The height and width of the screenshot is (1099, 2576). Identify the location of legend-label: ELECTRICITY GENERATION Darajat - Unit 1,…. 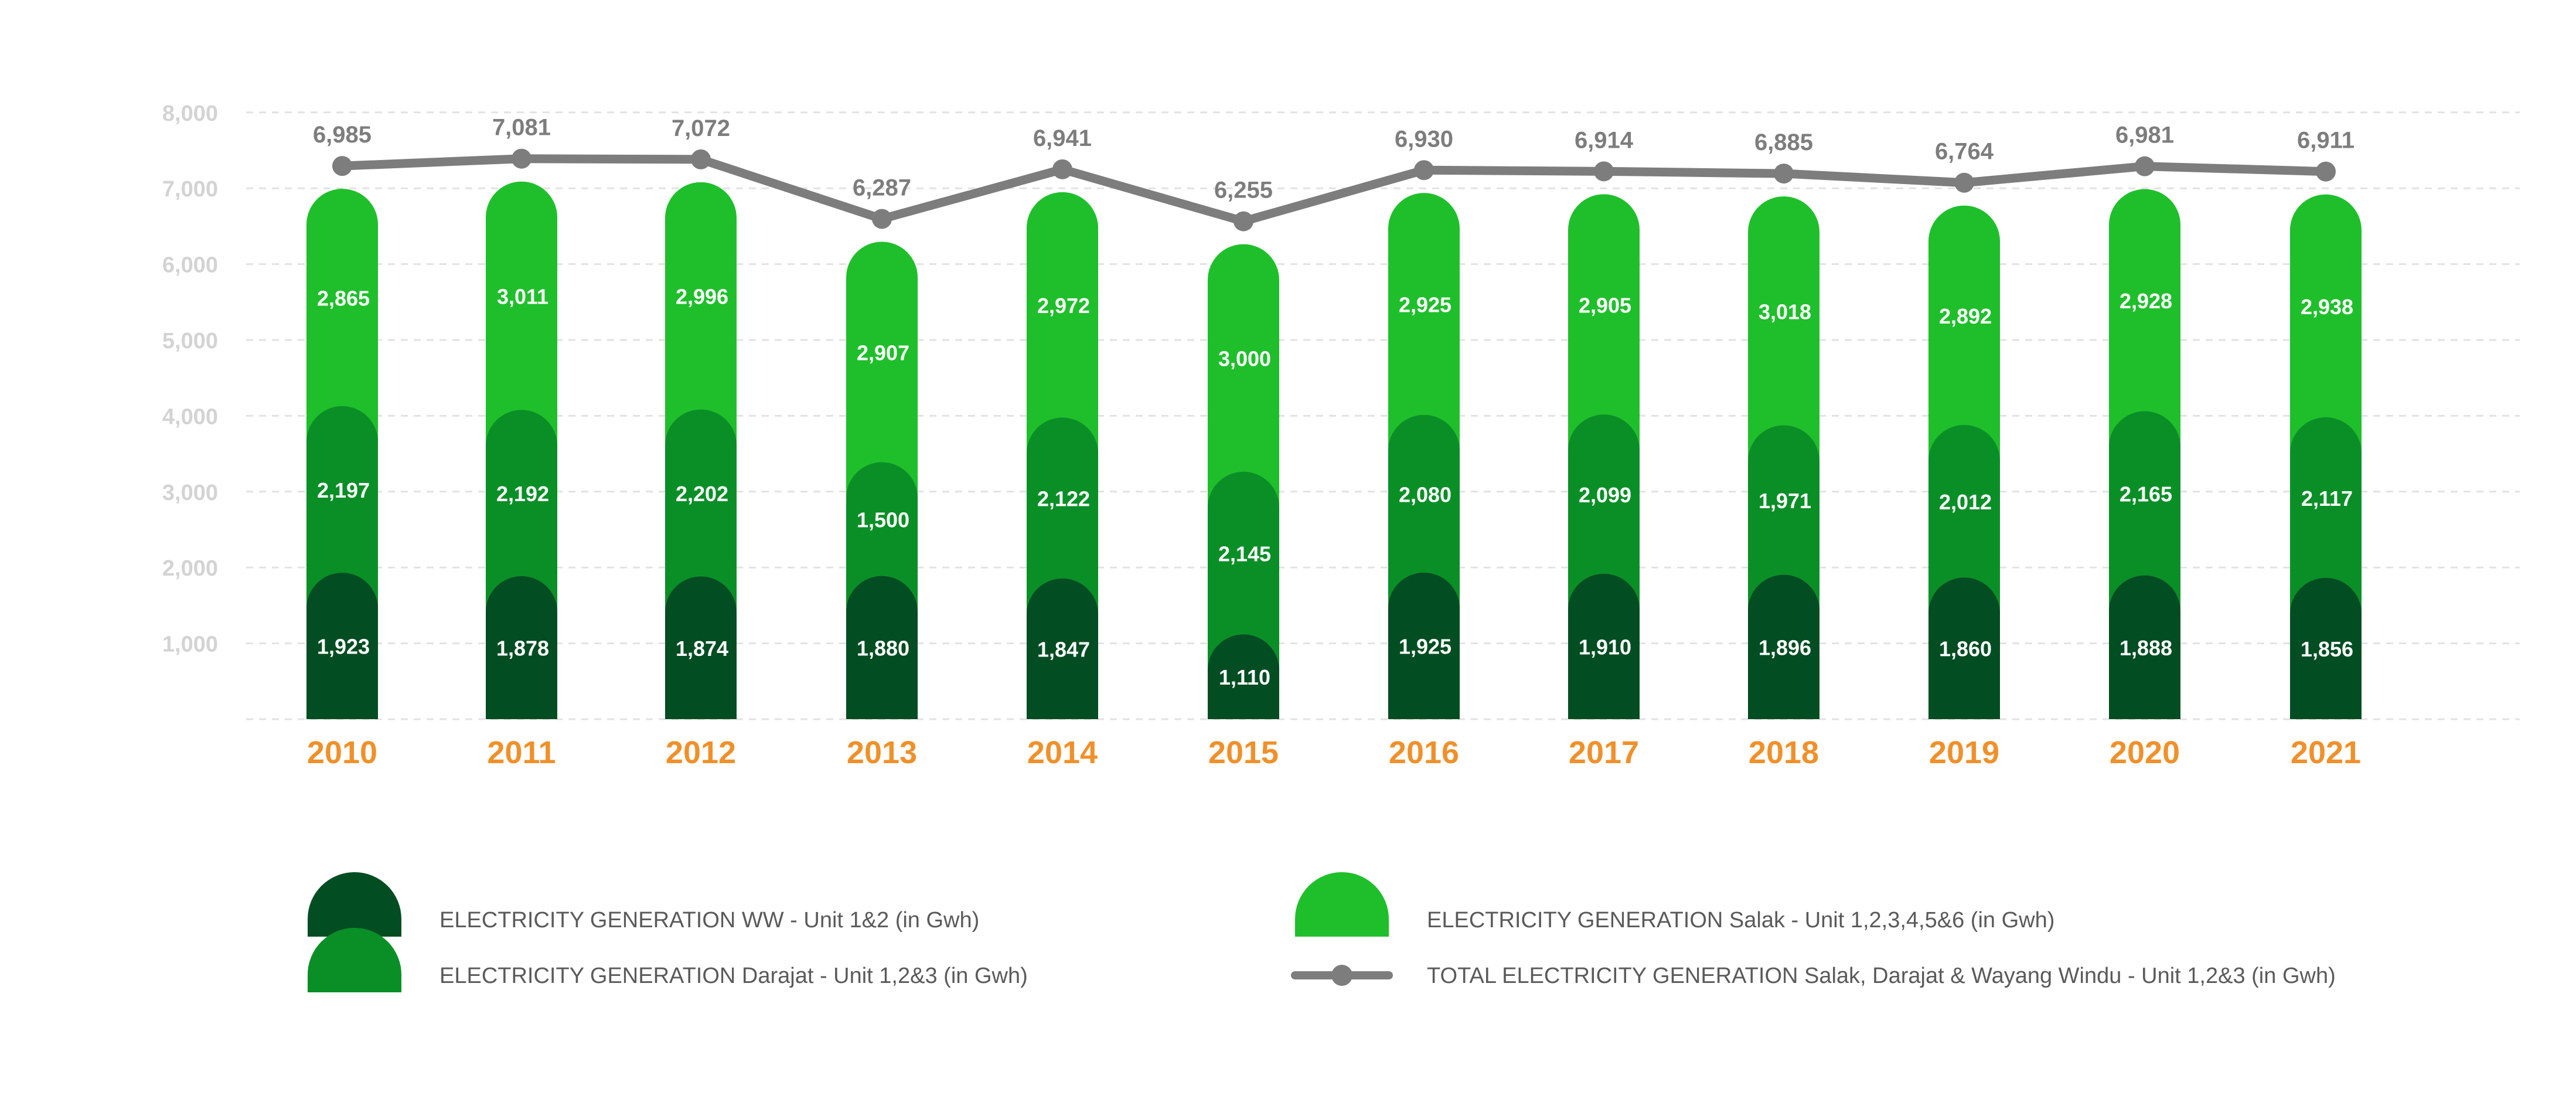
(733, 976).